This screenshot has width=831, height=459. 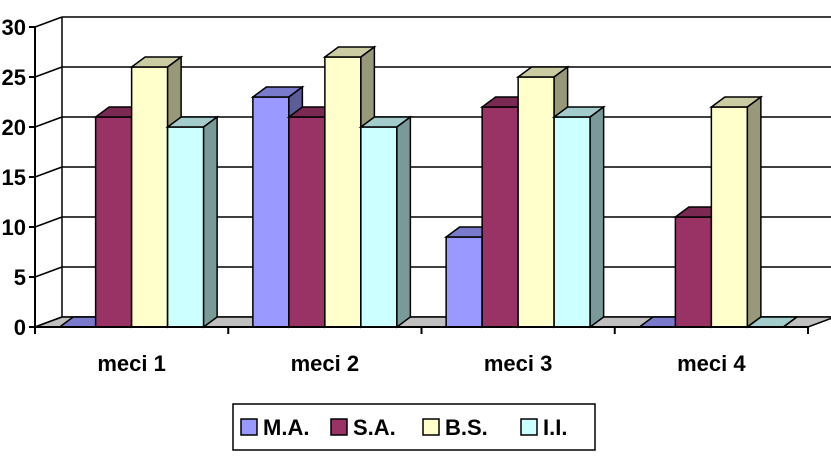 What do you see at coordinates (414, 427) in the screenshot?
I see `legend: M.A. S.A. B.S. I.I.` at bounding box center [414, 427].